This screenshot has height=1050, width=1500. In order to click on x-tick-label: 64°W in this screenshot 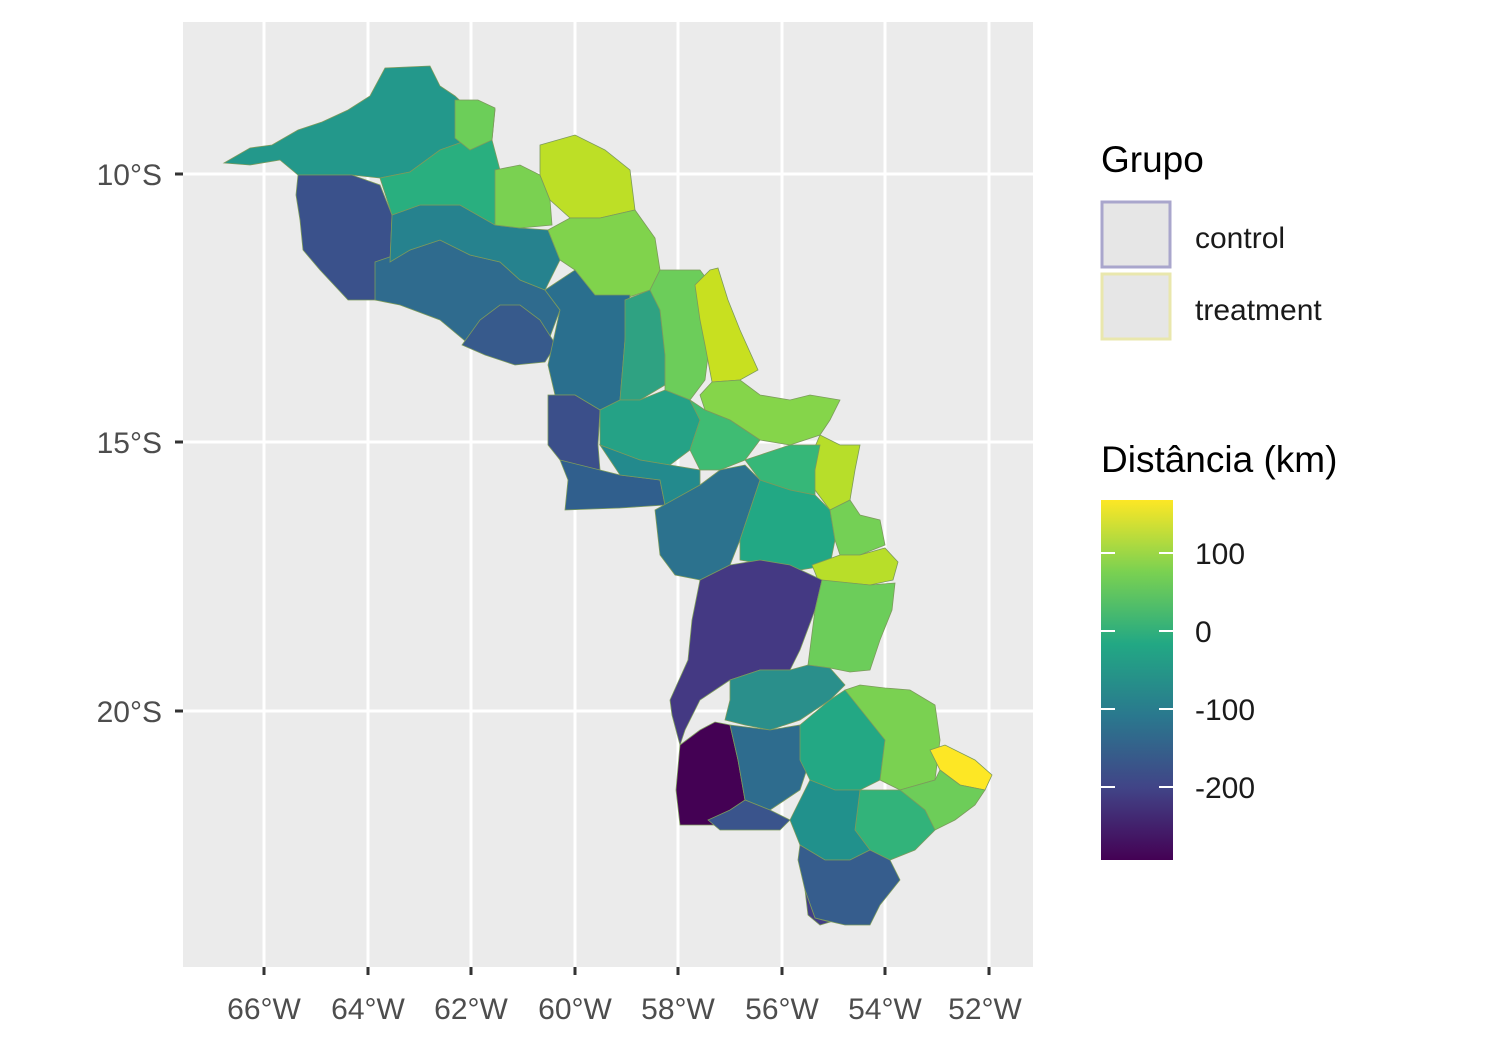, I will do `click(368, 1009)`.